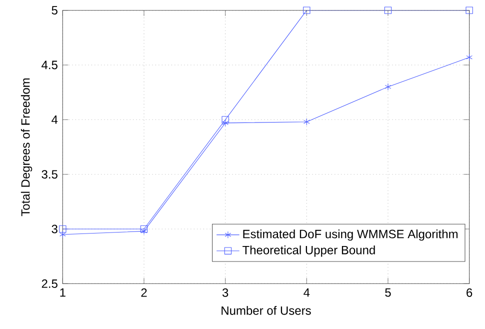 Image resolution: width=485 pixels, height=329 pixels. What do you see at coordinates (225, 292) in the screenshot?
I see `x-tick-label: 3` at bounding box center [225, 292].